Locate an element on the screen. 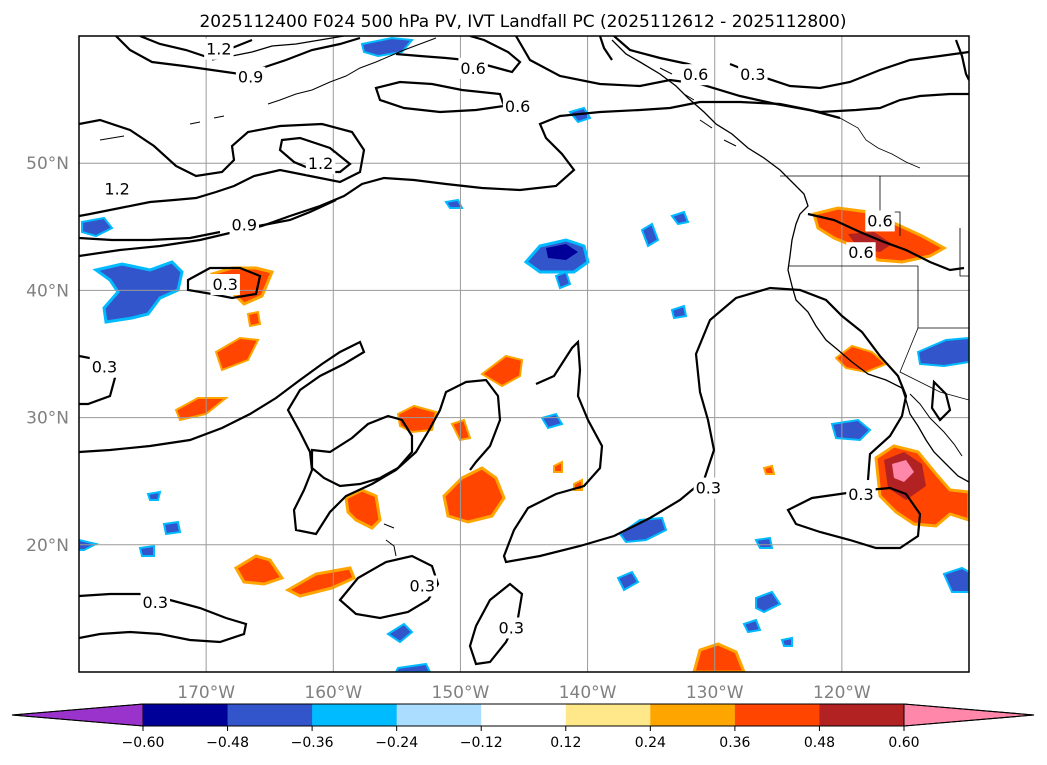 This screenshot has height=765, width=1047. colorbar-tick-label: −0.24 is located at coordinates (396, 743).